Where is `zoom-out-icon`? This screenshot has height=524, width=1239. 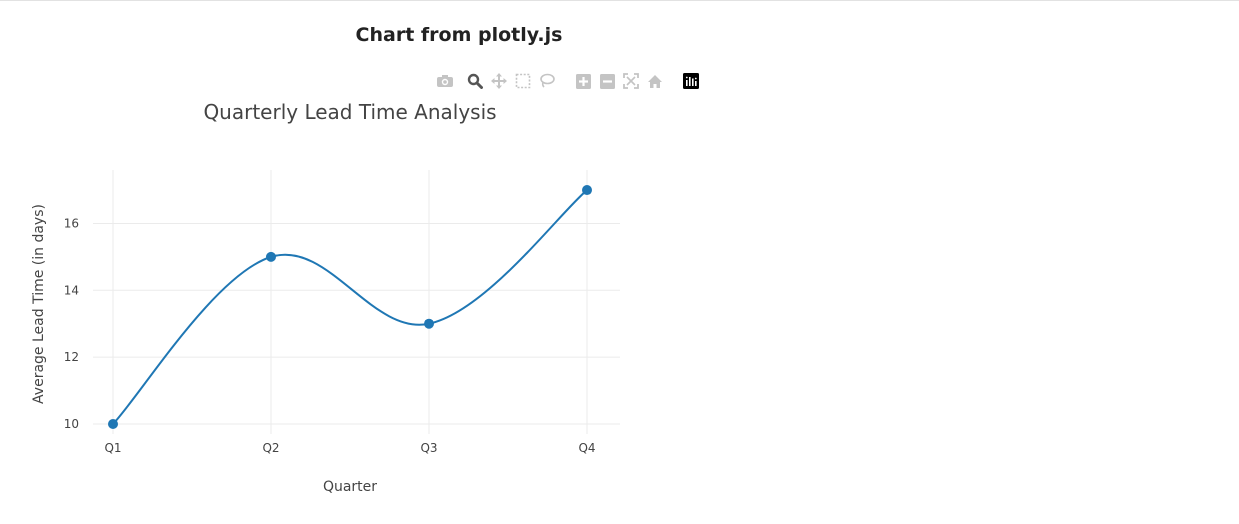 zoom-out-icon is located at coordinates (607, 81).